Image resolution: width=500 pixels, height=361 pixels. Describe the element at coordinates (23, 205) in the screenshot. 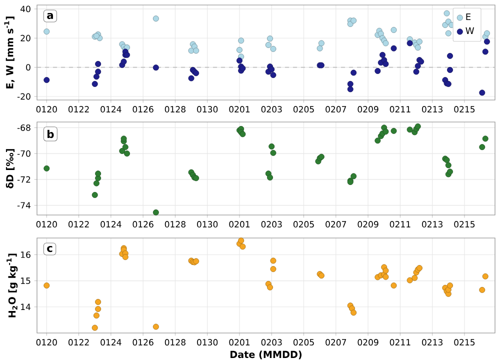

I see `y-tick-label: -74` at that location.